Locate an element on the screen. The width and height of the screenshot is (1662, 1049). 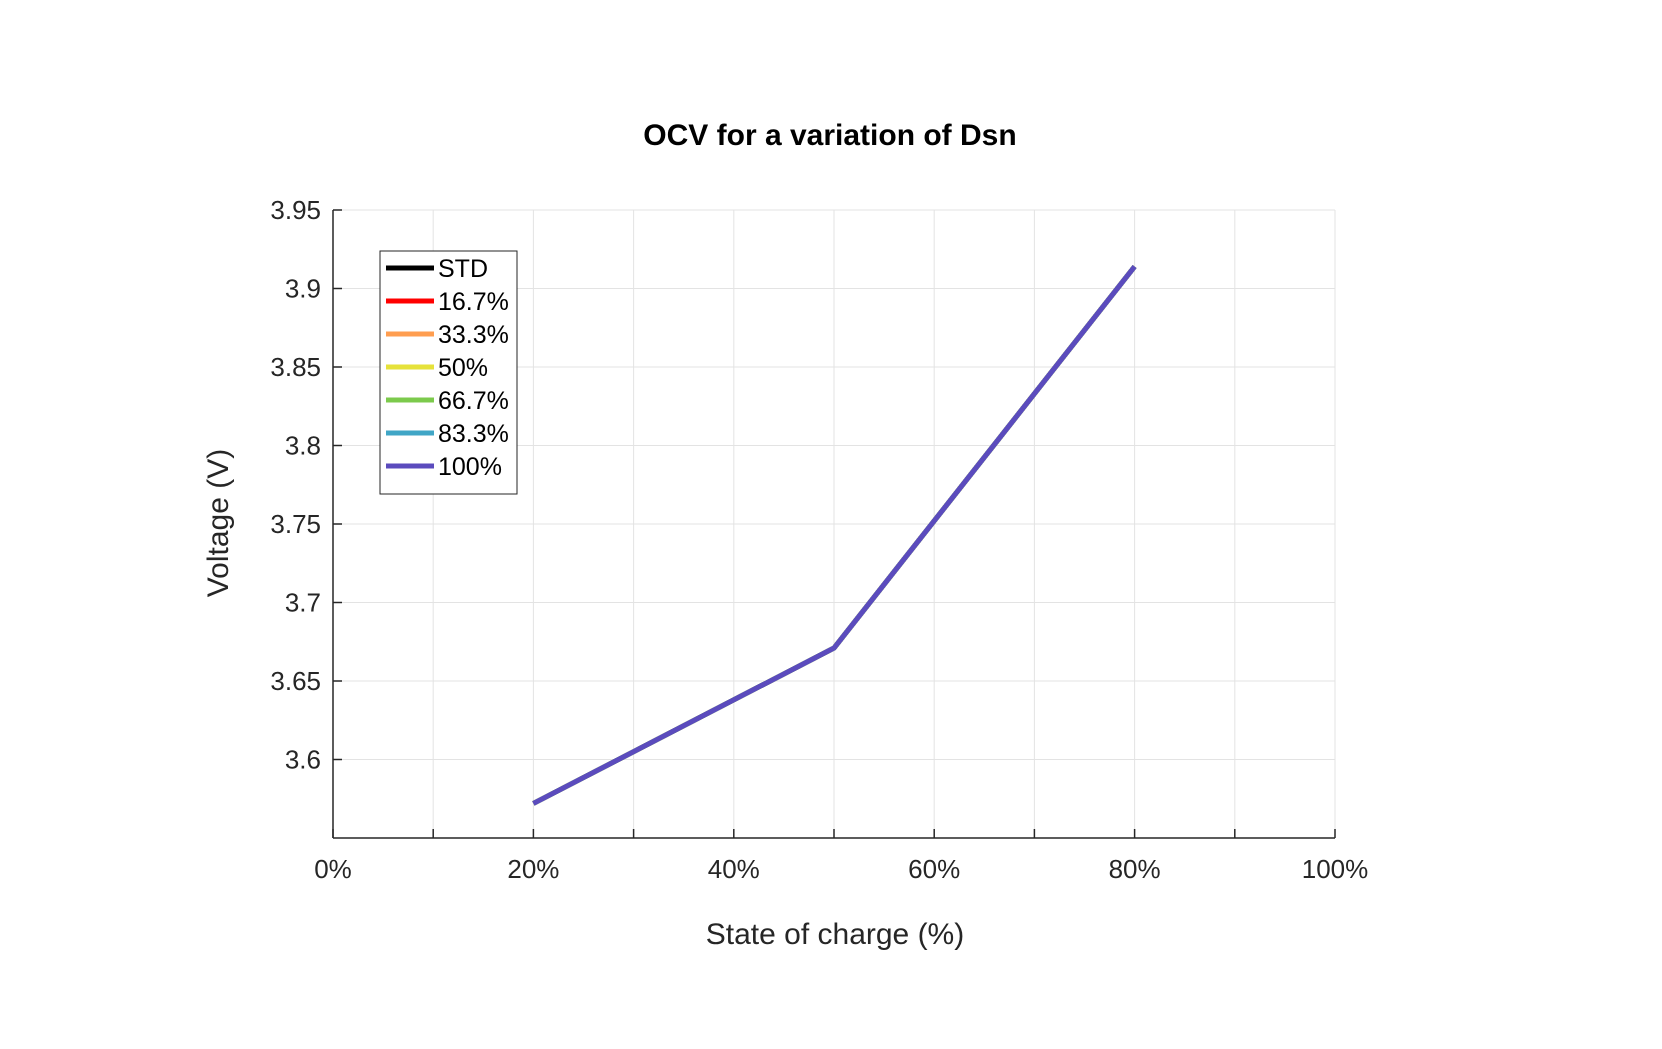
x-tick-label: 0% is located at coordinates (333, 869).